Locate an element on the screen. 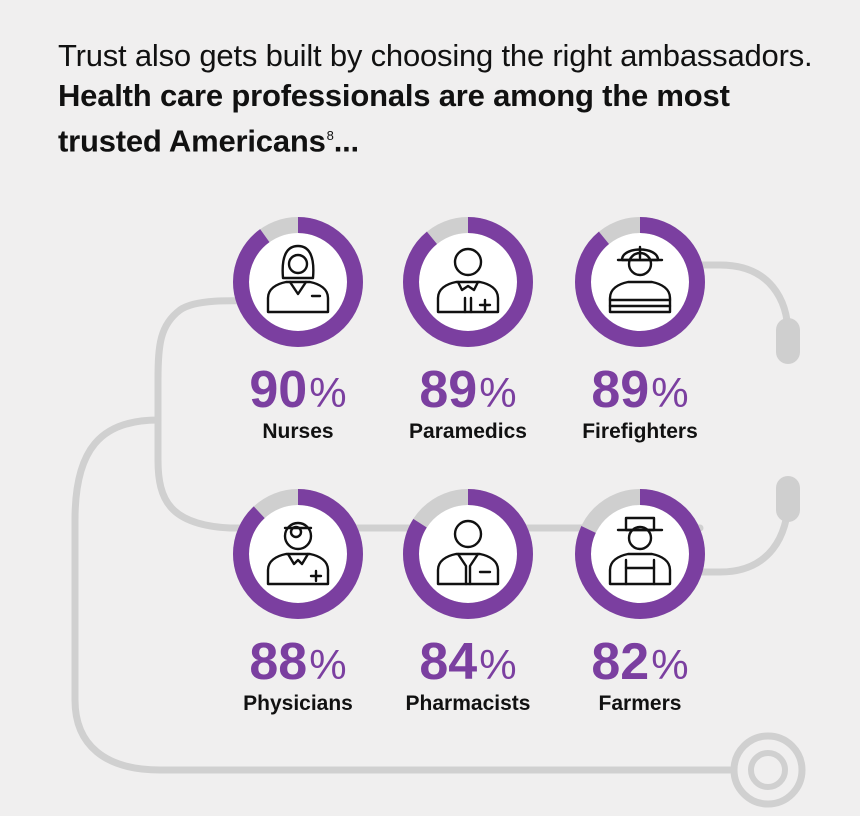 This screenshot has width=860, height=816. trust-card-pharmacists: 84%Pharmacists is located at coordinates (468, 602).